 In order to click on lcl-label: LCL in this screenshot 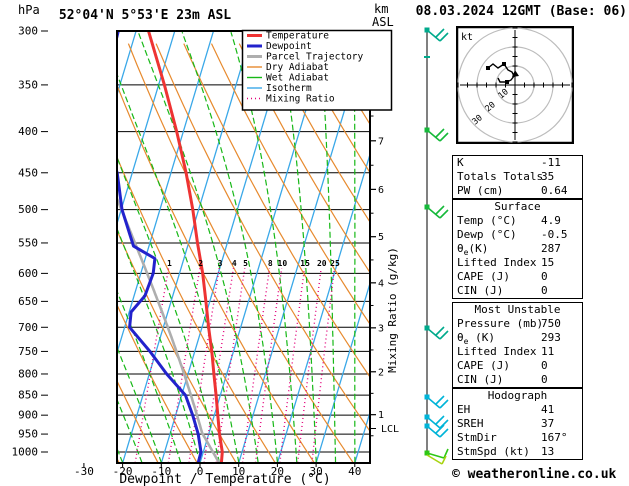, I will do `click(390, 429)`.